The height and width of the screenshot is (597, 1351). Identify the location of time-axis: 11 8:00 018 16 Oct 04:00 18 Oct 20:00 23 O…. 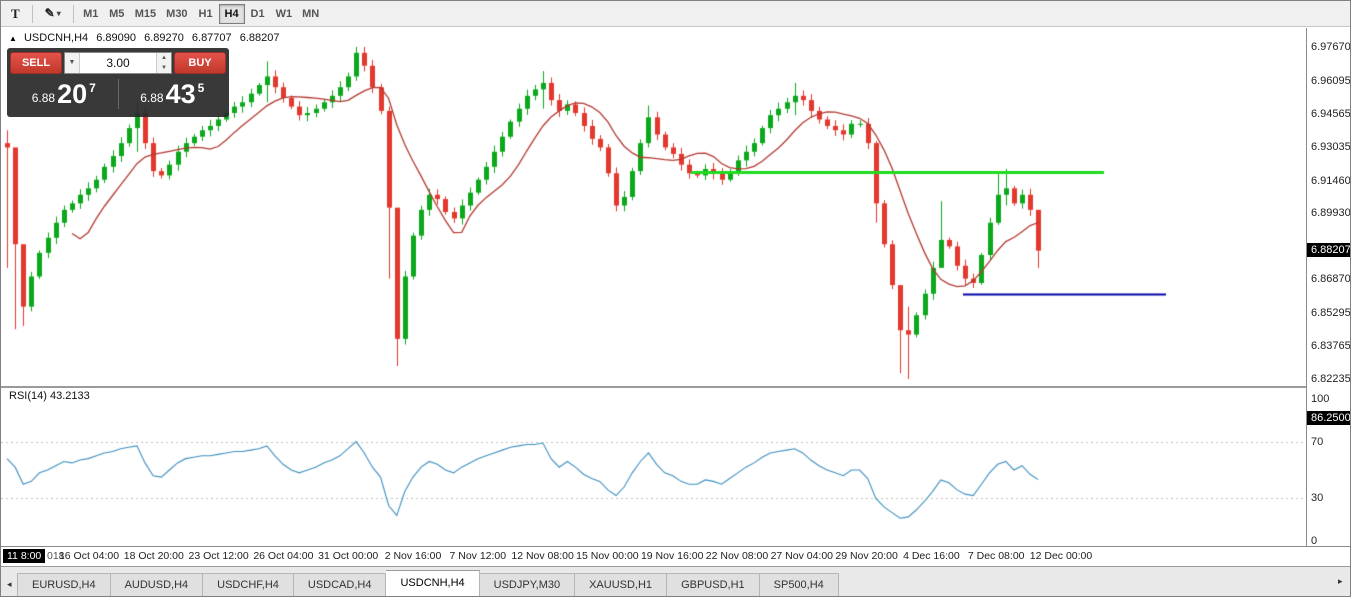
(675, 556).